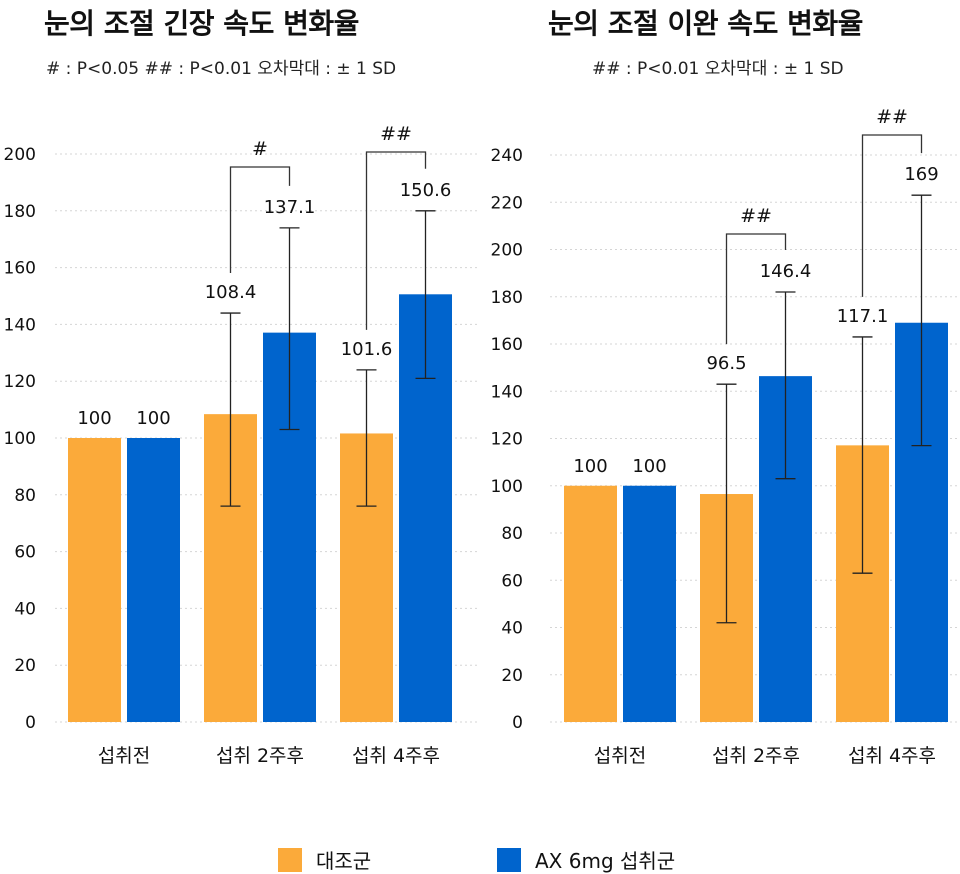 The height and width of the screenshot is (874, 960). Describe the element at coordinates (605, 861) in the screenshot. I see `legend-label-treatment: AX 6mg 섭취군` at that location.